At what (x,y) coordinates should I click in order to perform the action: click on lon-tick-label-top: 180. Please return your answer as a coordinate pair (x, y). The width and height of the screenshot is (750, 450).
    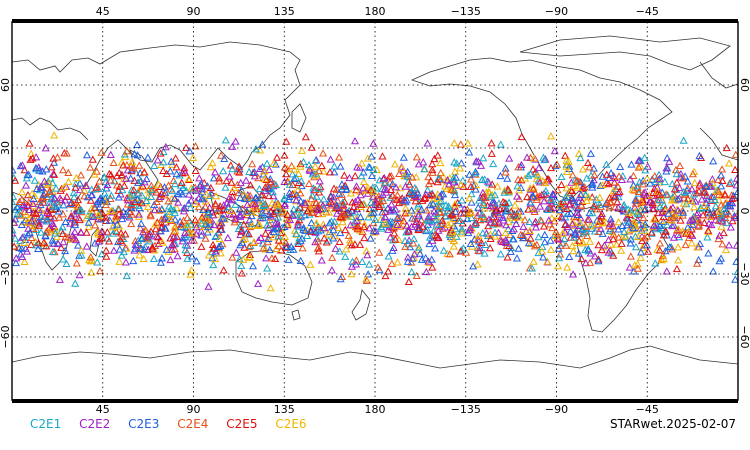
    Looking at the image, I should click on (375, 11).